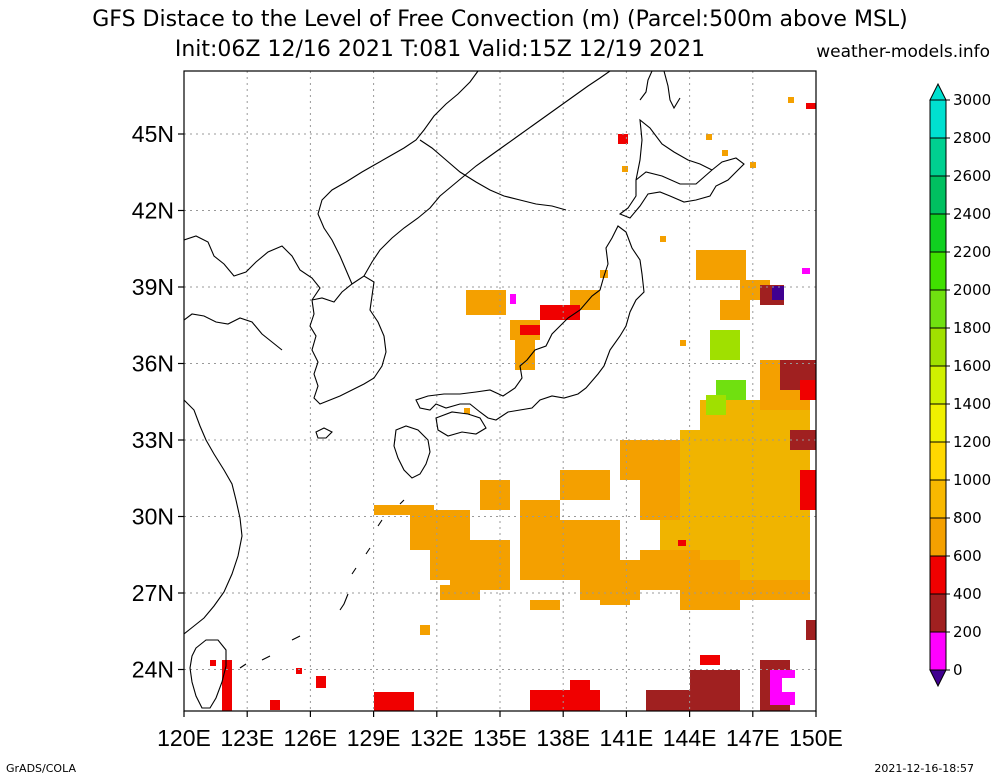  What do you see at coordinates (972, 290) in the screenshot?
I see `colorbar-label: 2000` at bounding box center [972, 290].